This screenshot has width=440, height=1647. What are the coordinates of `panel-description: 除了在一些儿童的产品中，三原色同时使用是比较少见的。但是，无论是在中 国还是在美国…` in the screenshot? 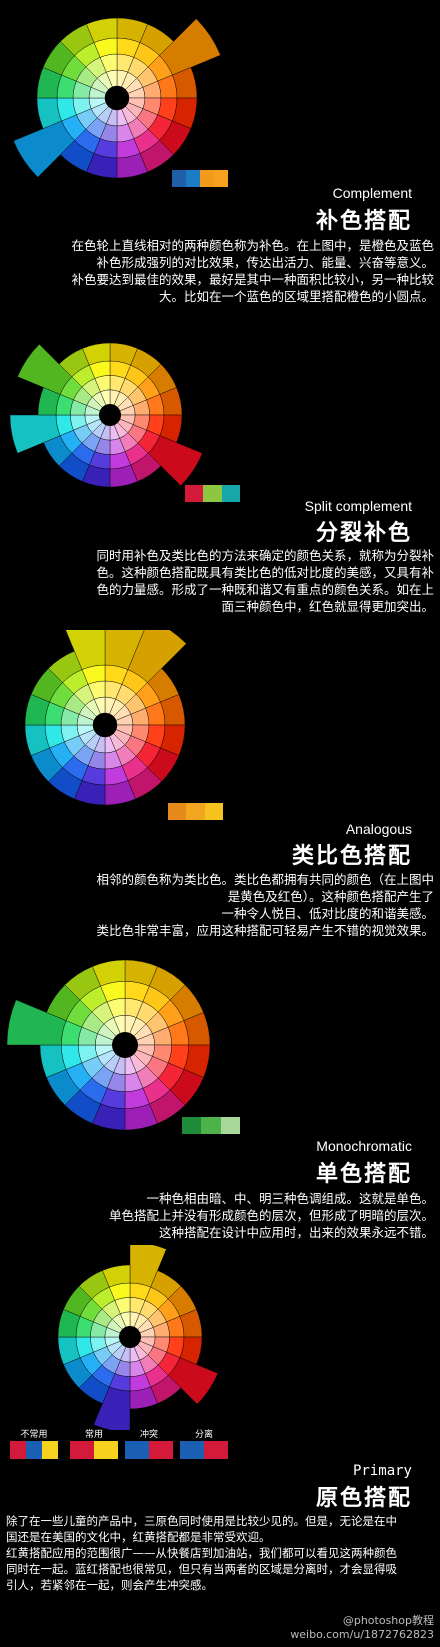 It's located at (220, 1553).